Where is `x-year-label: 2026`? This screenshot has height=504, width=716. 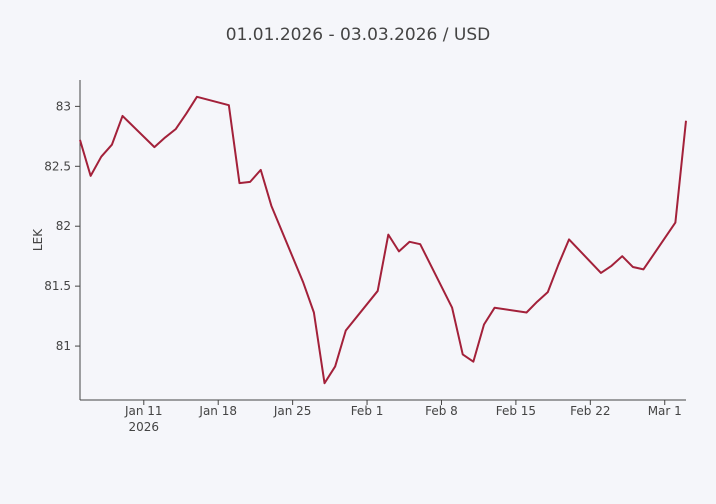 x-year-label: 2026 is located at coordinates (144, 427).